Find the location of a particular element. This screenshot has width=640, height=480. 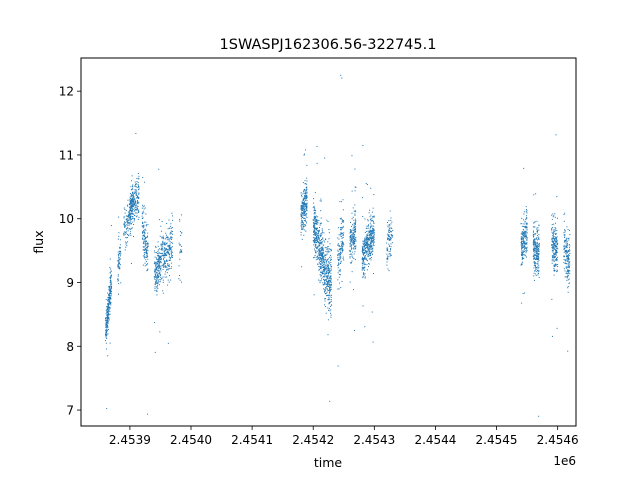

x-tick-label: 2.4542 is located at coordinates (313, 440).